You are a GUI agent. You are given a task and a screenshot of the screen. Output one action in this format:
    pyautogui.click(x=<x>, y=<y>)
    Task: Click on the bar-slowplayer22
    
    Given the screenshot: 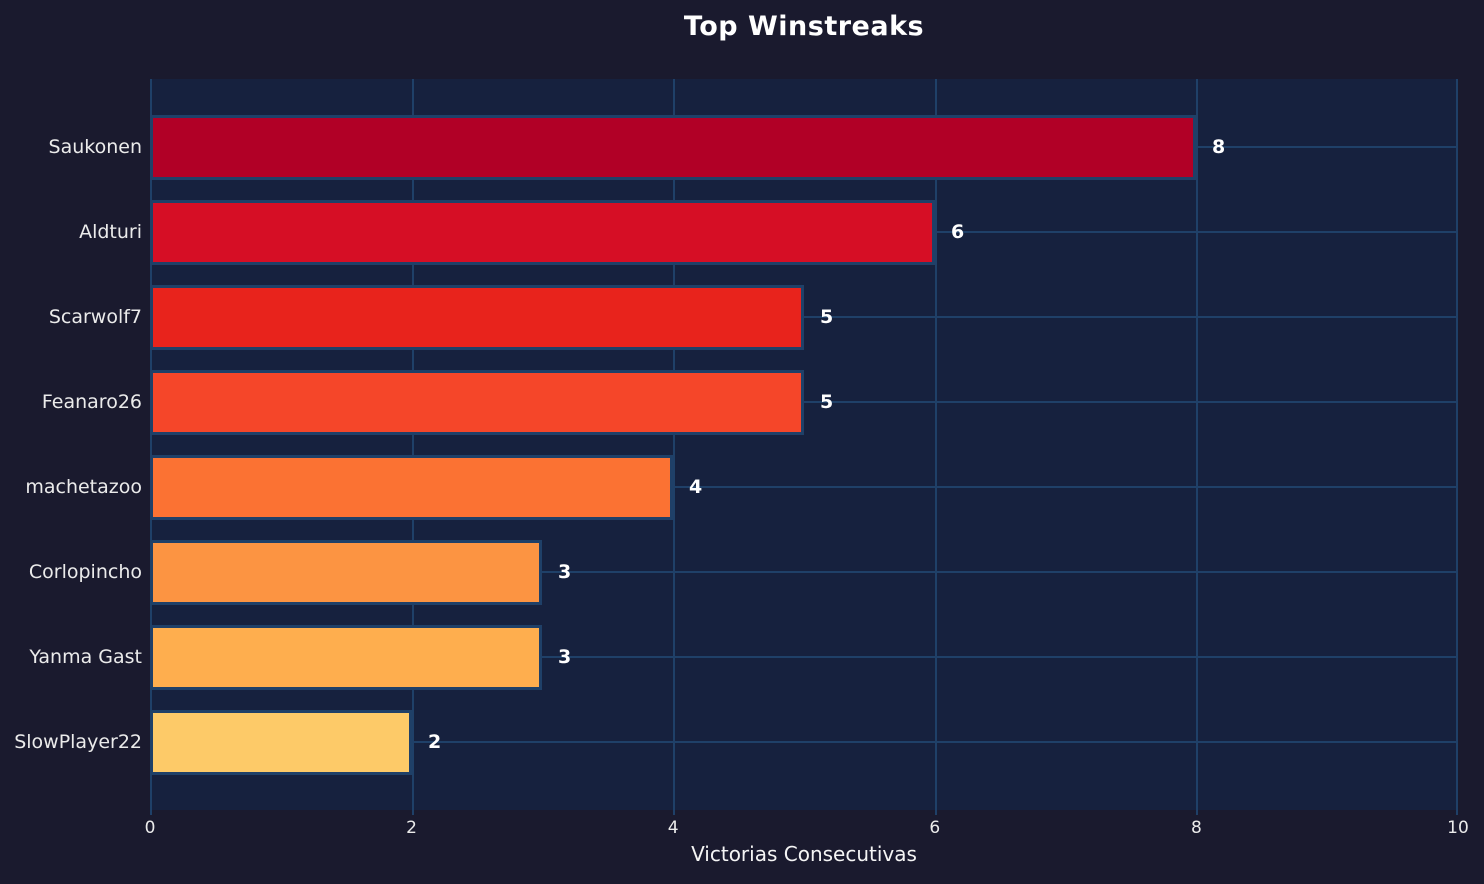 What is the action you would take?
    pyautogui.click(x=281, y=742)
    